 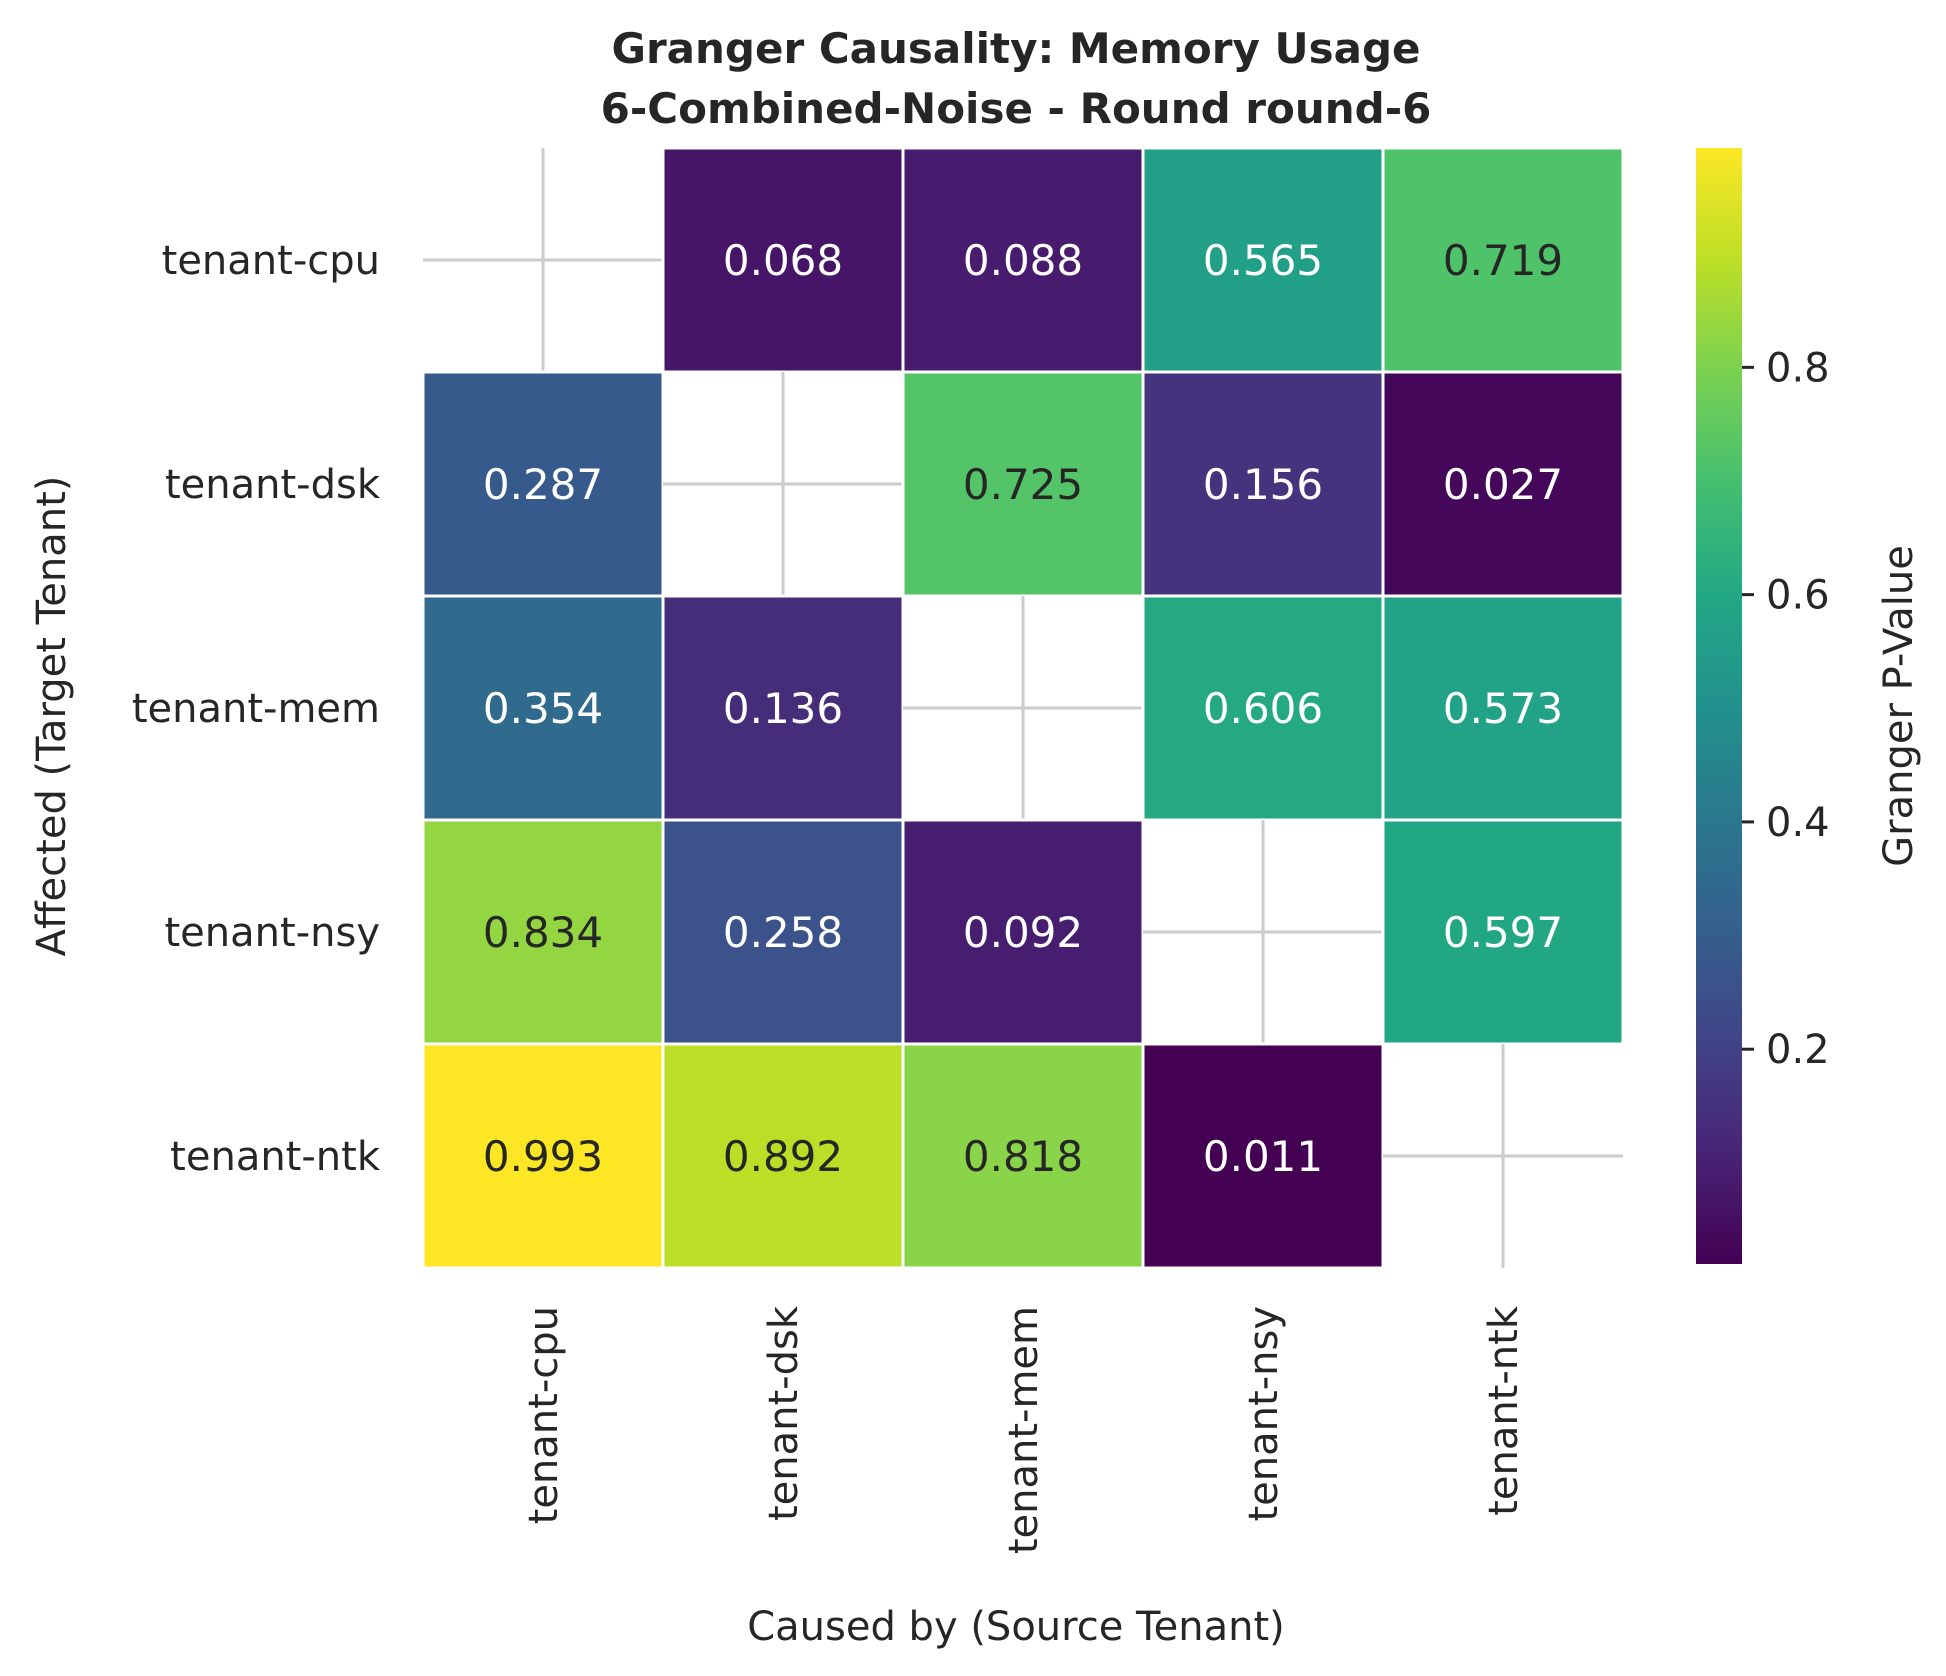 I want to click on y-tick-label: tenant-nsy, so click(x=273, y=933).